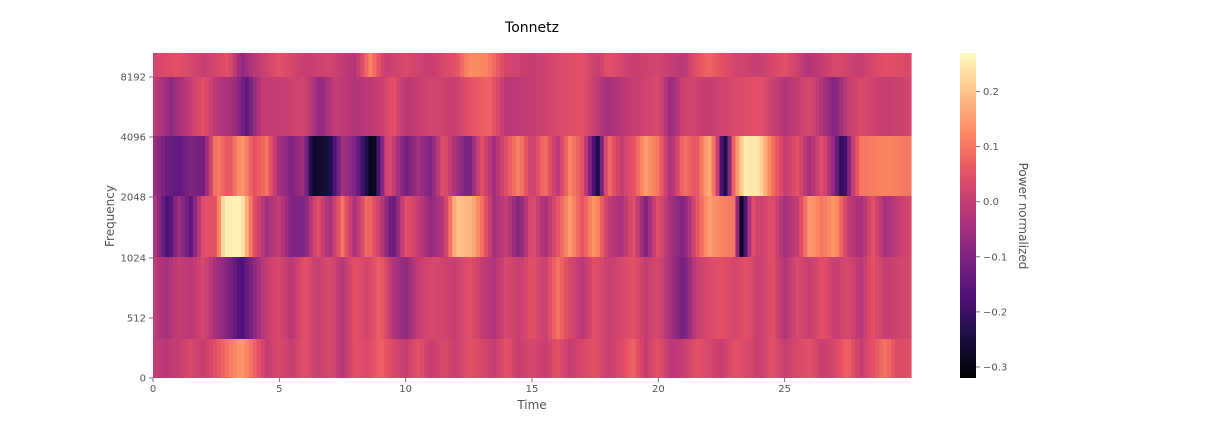  I want to click on y-tick-label: 8192, so click(133, 78).